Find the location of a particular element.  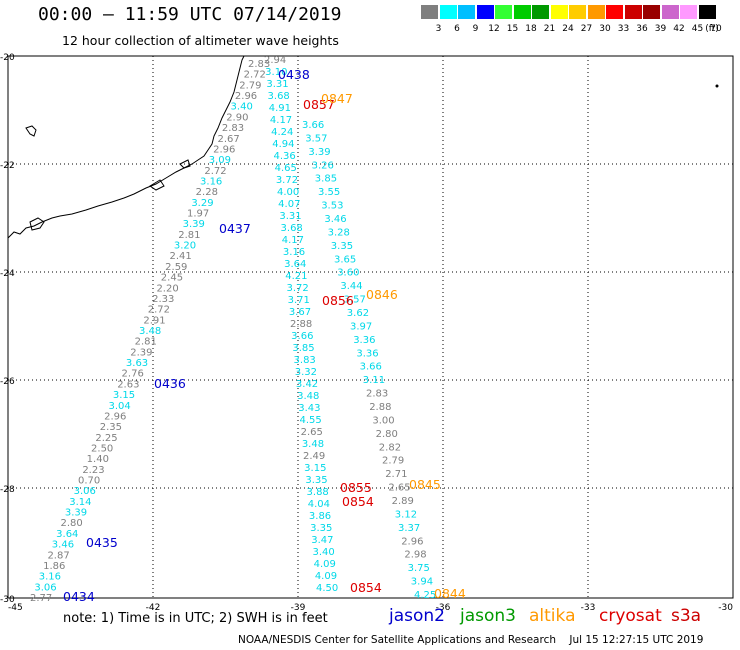

swh-value-label: 3.75 is located at coordinates (419, 568).